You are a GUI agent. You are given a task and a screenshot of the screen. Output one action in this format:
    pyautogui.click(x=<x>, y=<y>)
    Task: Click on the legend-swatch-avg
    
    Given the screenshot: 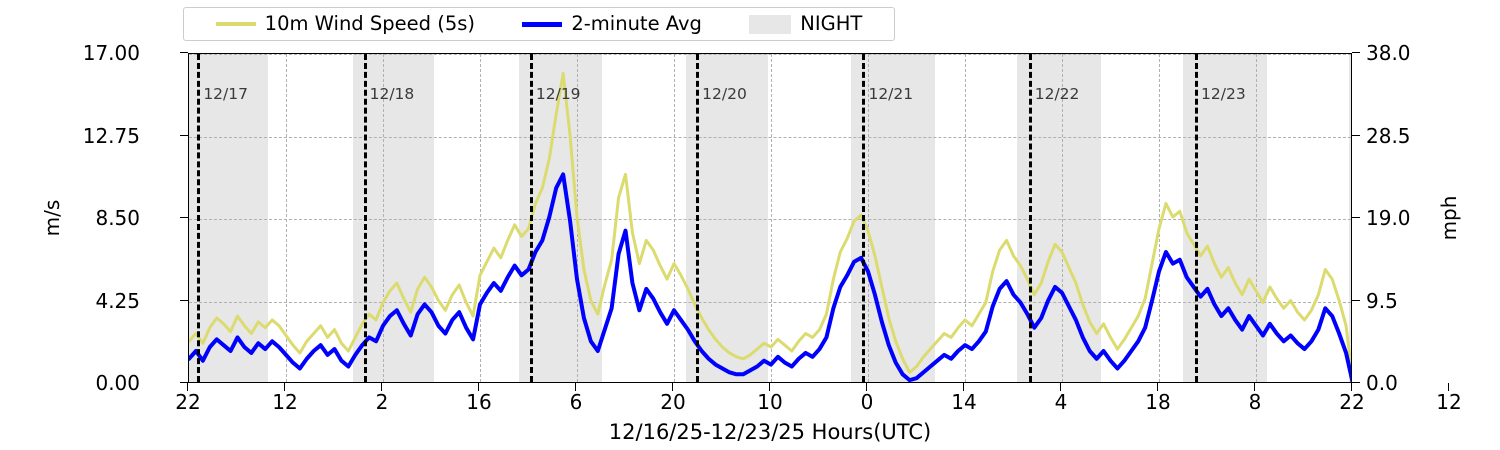 What is the action you would take?
    pyautogui.click(x=542, y=24)
    